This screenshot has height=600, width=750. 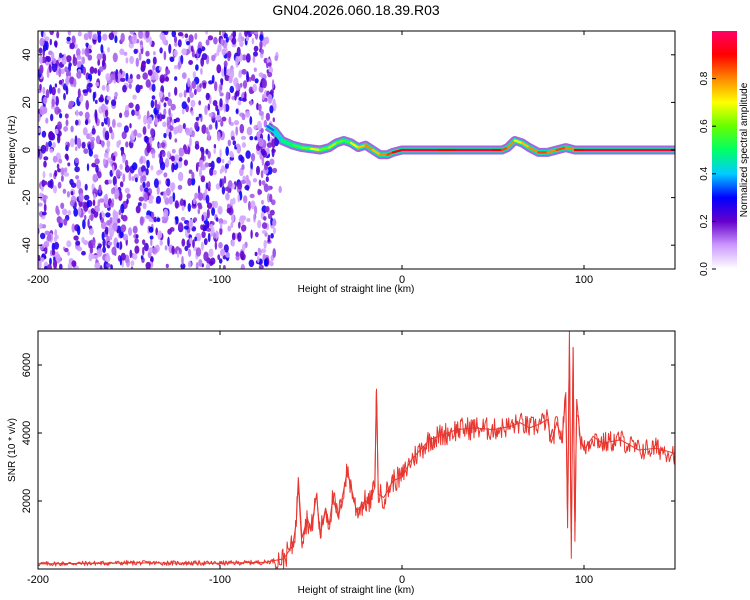 I want to click on figure-title: GN04.2026.060.18.39.R03, so click(x=356, y=10).